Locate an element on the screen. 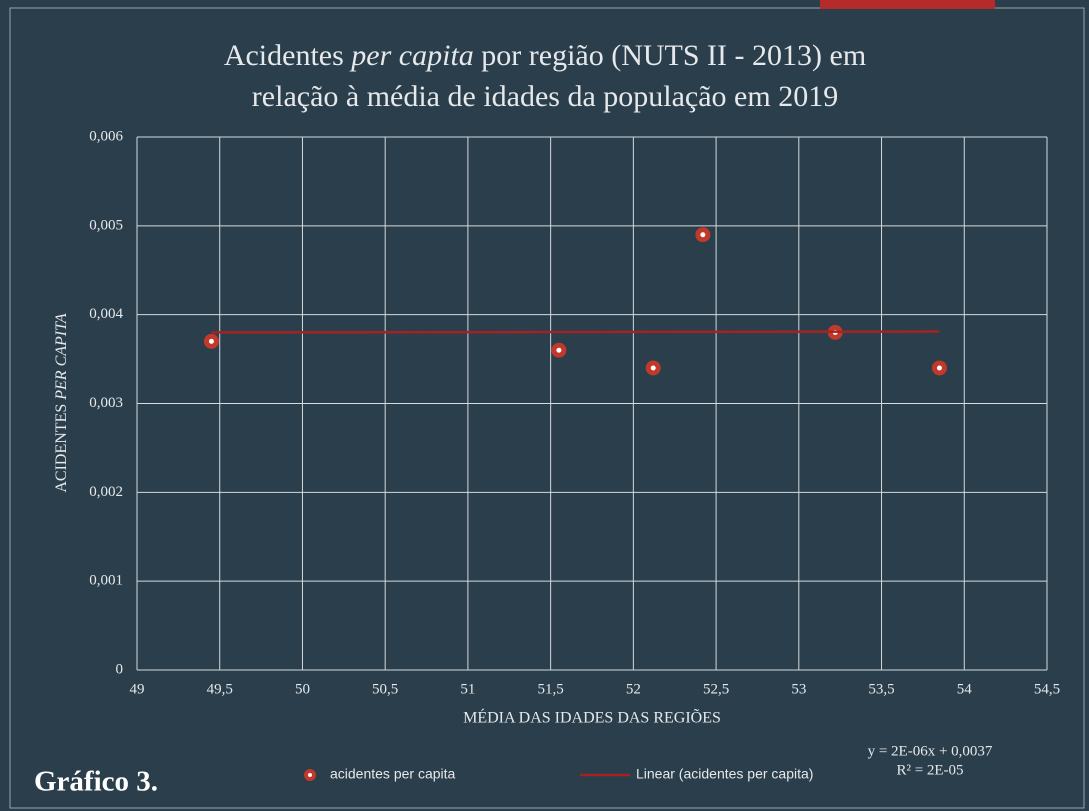 The width and height of the screenshot is (1089, 811). decoration is located at coordinates (907, 4).